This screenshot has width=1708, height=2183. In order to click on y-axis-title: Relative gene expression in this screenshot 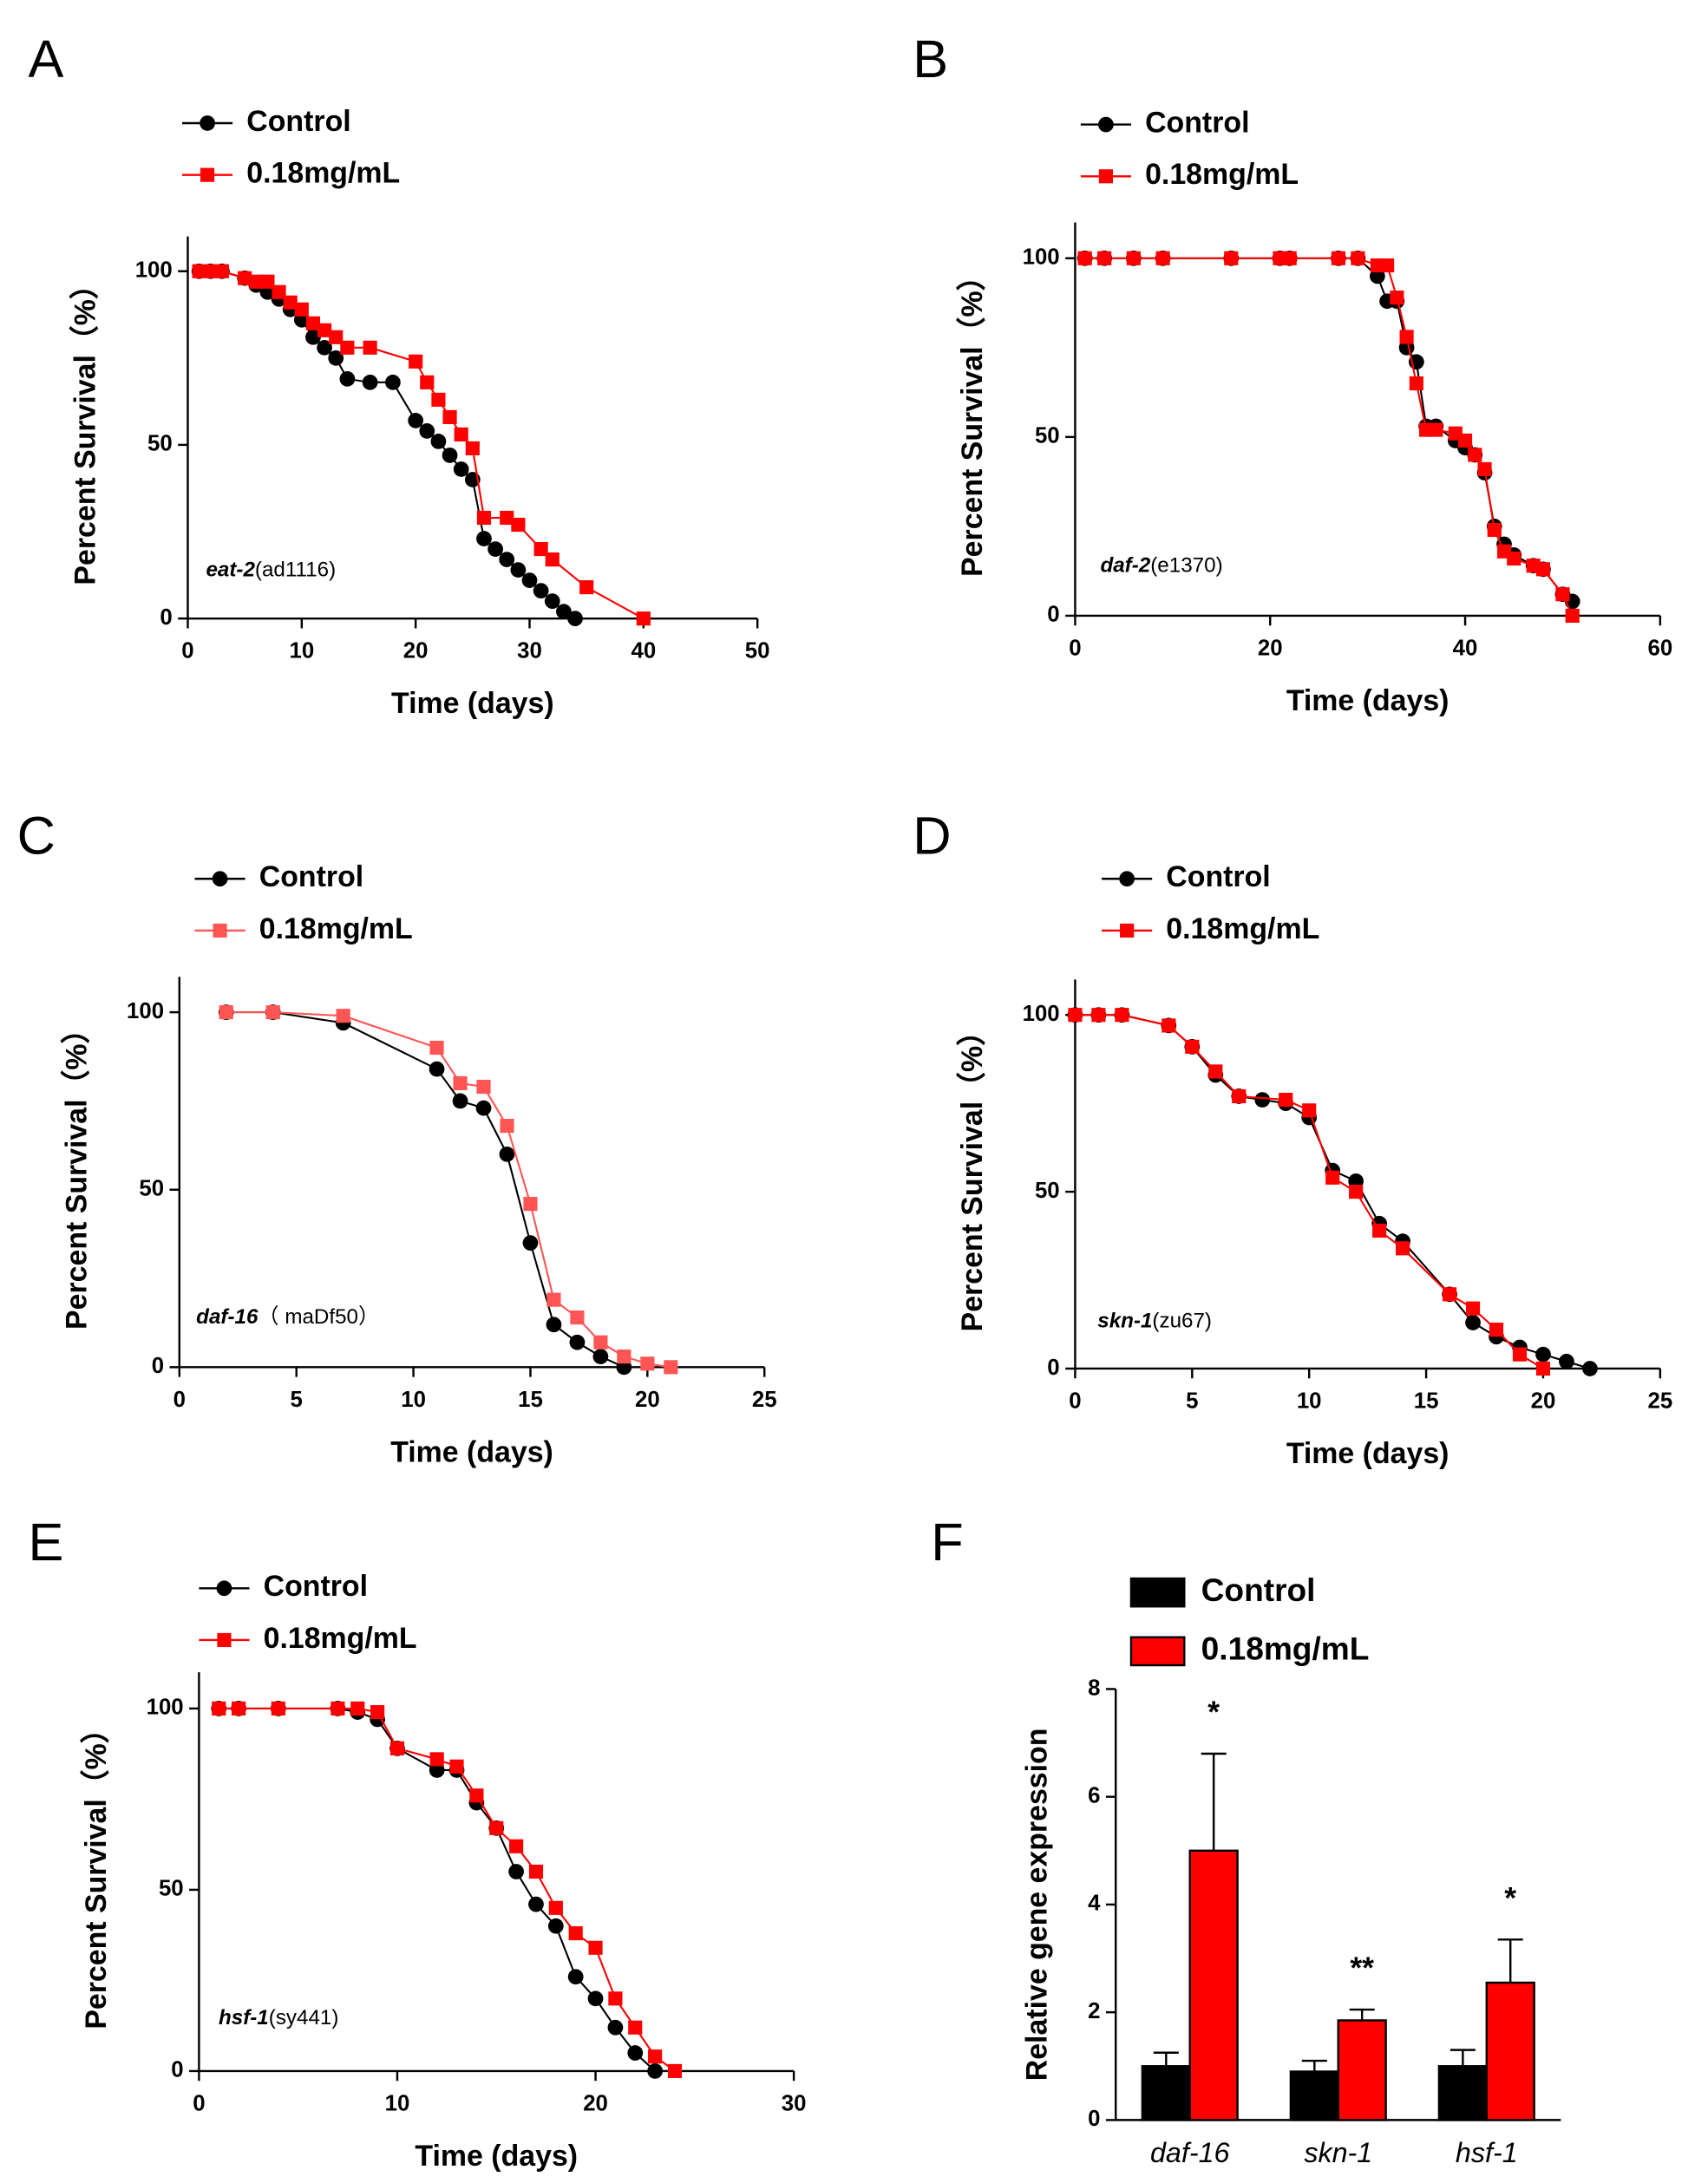, I will do `click(1036, 1905)`.